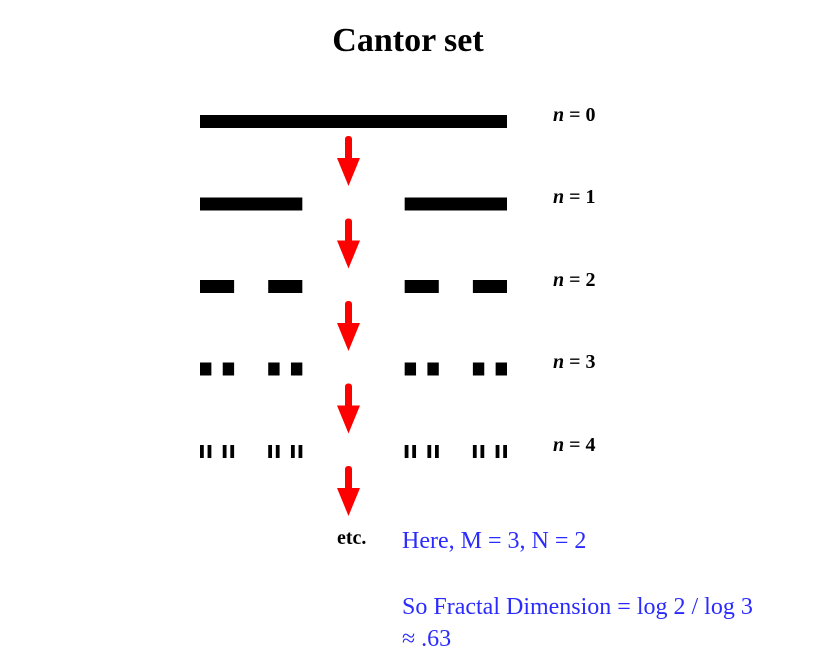 The height and width of the screenshot is (665, 816). Describe the element at coordinates (352, 538) in the screenshot. I see `etc-label: etc.` at that location.